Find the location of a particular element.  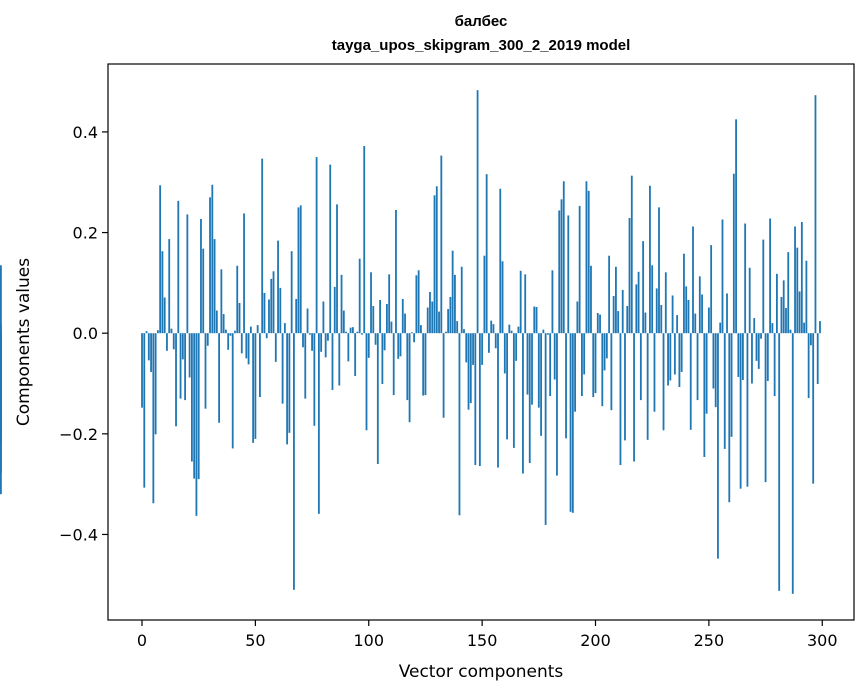

chart-subtitle: tayga_upos_skipgram_300_2_2019 model is located at coordinates (481, 45).